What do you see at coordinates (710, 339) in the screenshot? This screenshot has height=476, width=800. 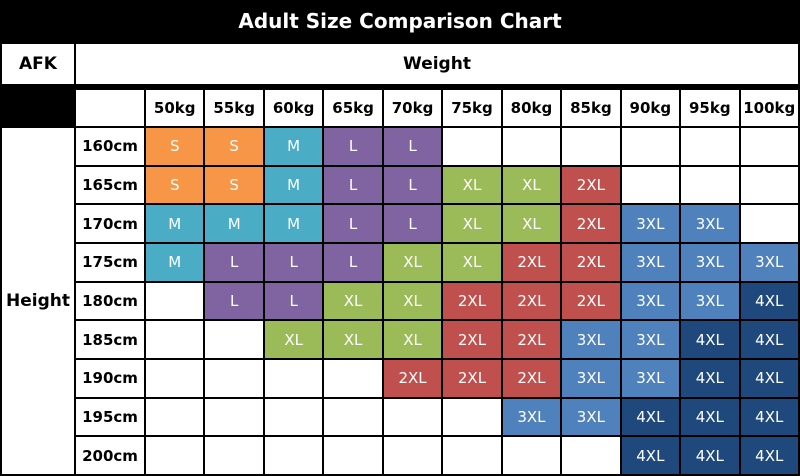 I see `size-cell-185cm-95kg: 4XL` at bounding box center [710, 339].